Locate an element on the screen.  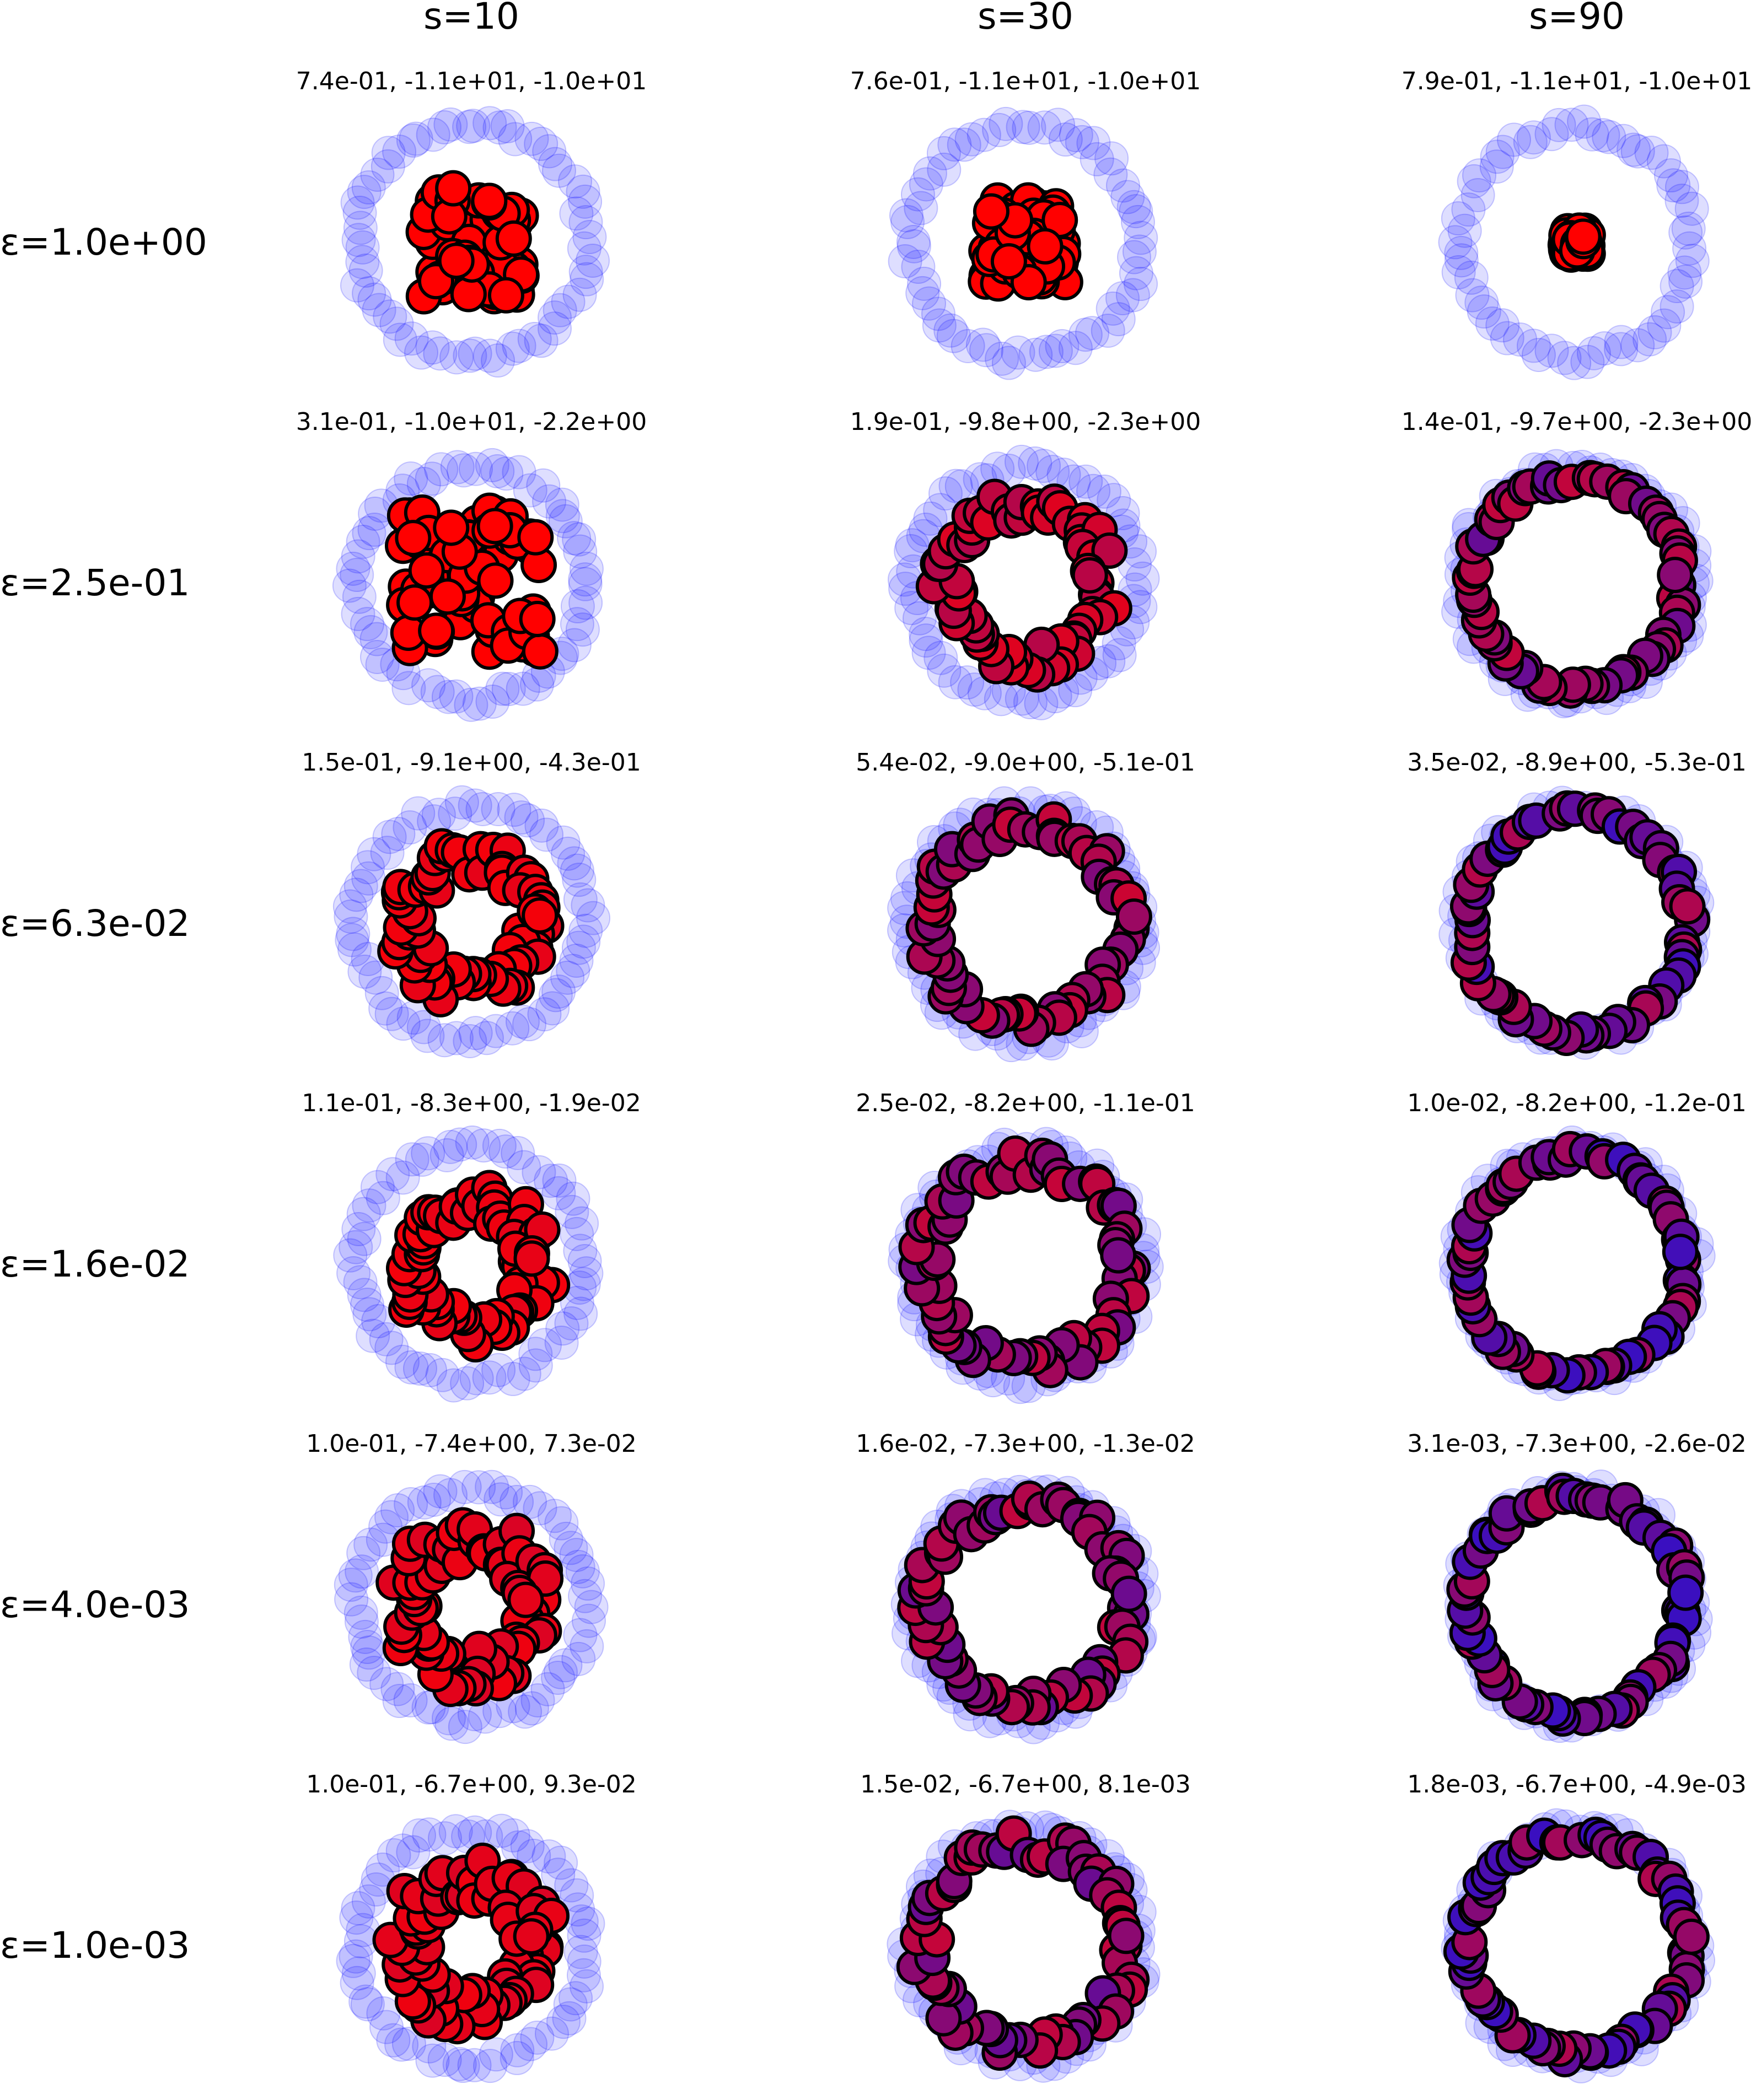
panel: 7.9e-01, -1.1e+01, -1.0e+01 is located at coordinates (1576, 223).